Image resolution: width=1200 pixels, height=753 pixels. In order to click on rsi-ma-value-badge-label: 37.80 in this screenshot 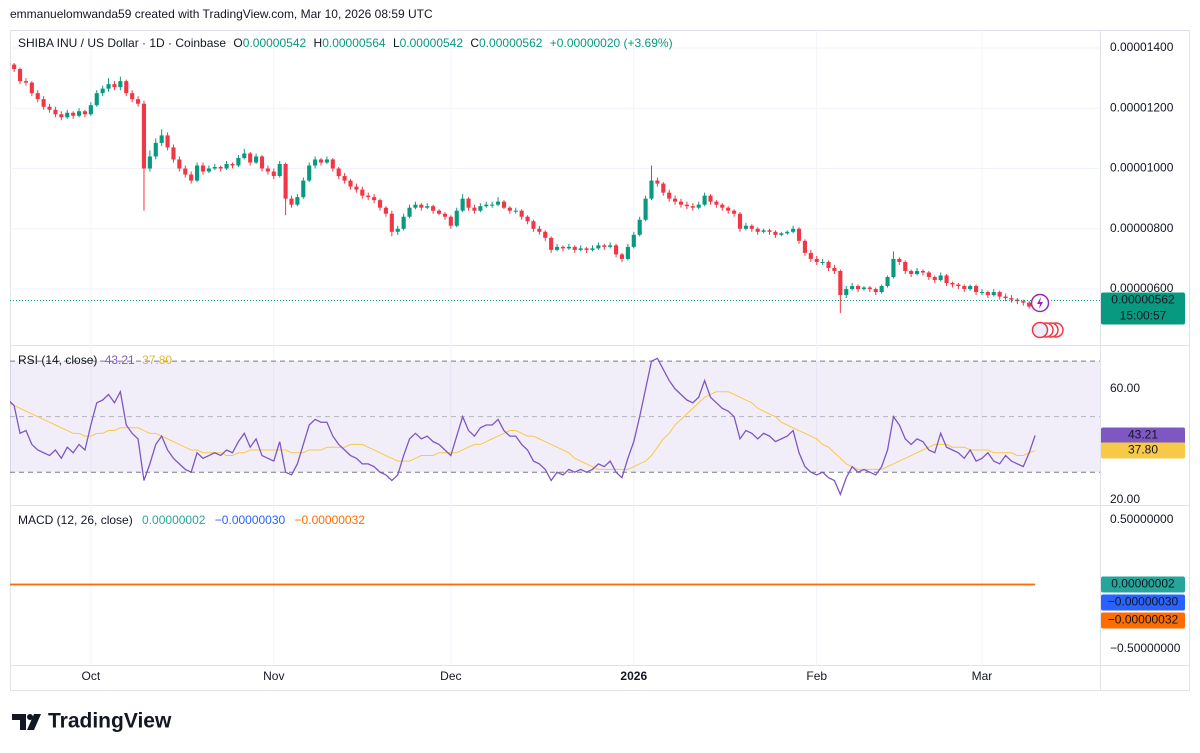, I will do `click(1143, 450)`.